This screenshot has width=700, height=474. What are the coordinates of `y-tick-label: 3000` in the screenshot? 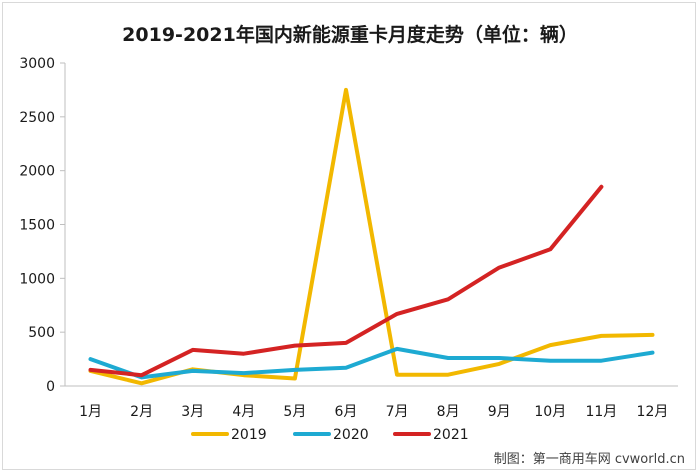 It's located at (37, 64).